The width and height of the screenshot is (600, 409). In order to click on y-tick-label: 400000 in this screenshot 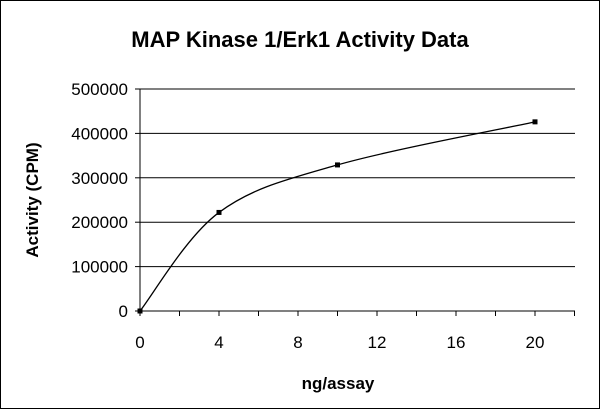, I will do `click(99, 133)`.